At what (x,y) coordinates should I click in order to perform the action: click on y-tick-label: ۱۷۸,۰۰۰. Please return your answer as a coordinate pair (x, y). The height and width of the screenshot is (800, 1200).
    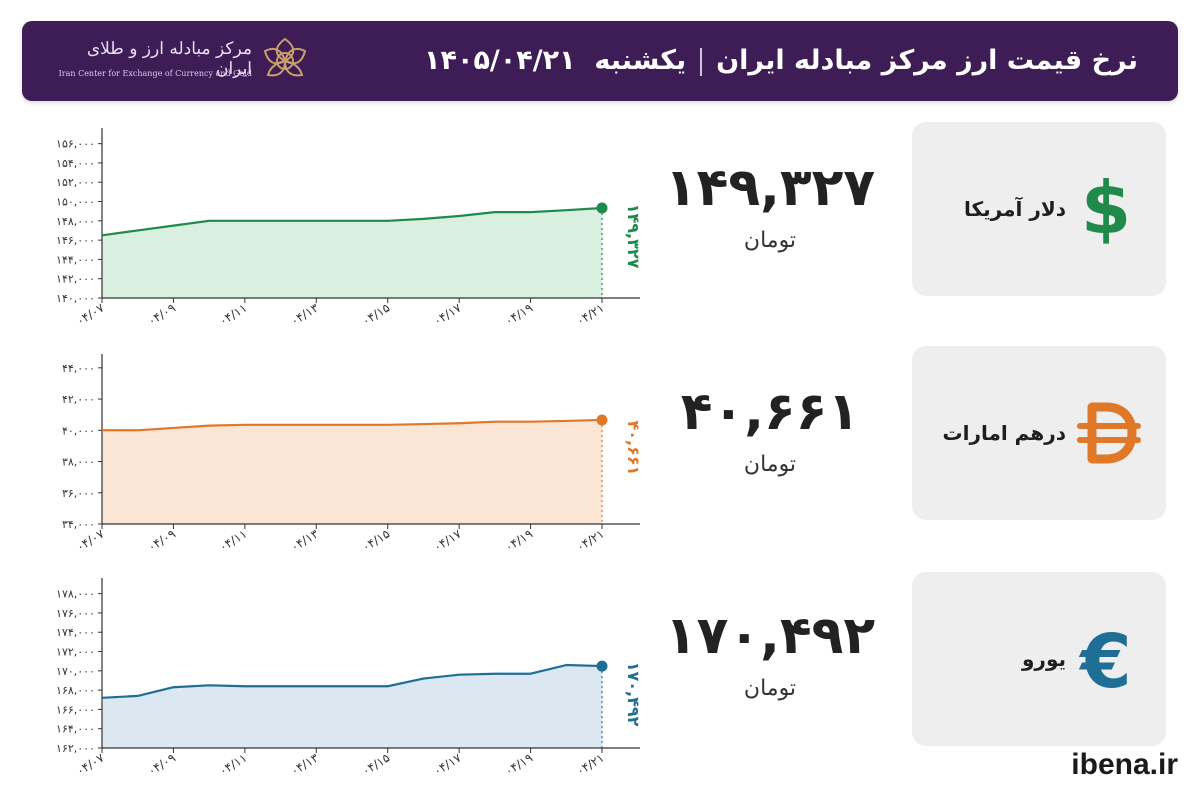
    Looking at the image, I should click on (75, 594).